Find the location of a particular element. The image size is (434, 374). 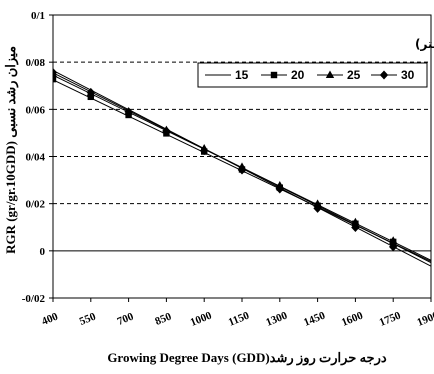

x-tick-label: 400 is located at coordinates (50, 318).